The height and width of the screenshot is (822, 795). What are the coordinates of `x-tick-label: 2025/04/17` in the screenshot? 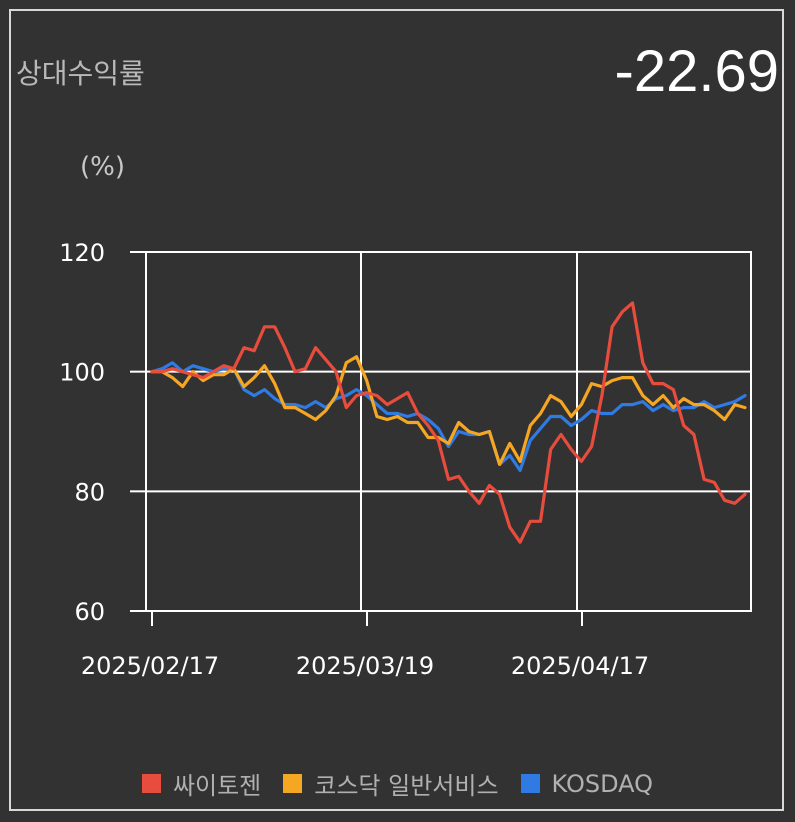 It's located at (580, 666).